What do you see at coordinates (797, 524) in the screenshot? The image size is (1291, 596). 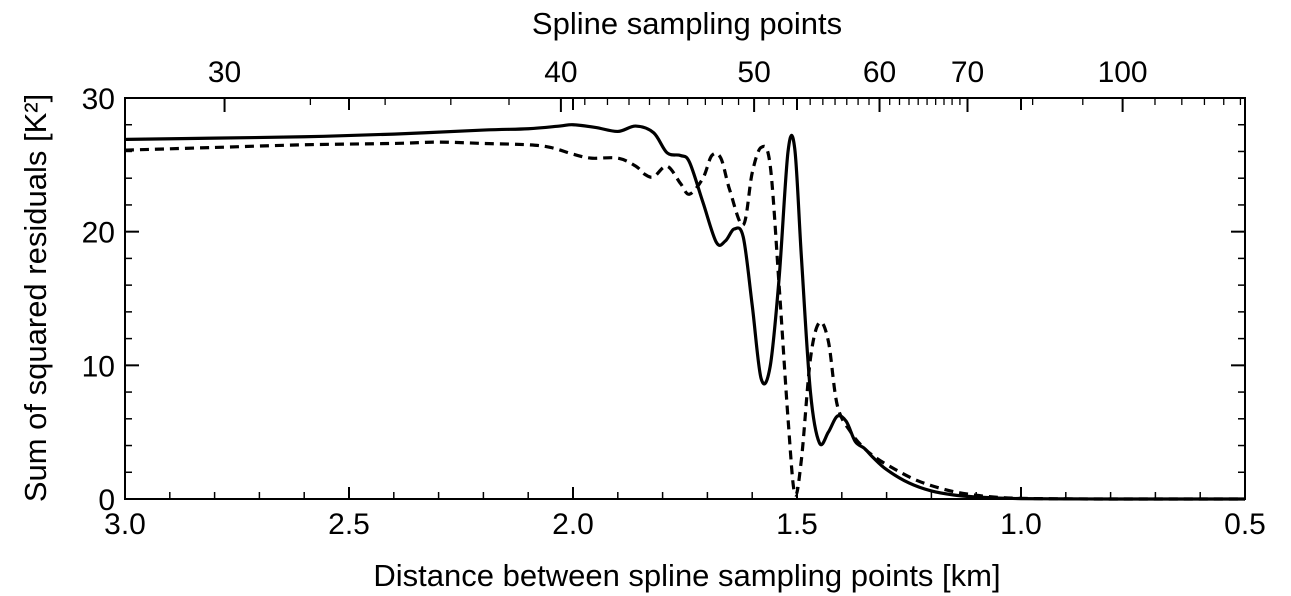 I see `x-tick-label: 1.5` at bounding box center [797, 524].